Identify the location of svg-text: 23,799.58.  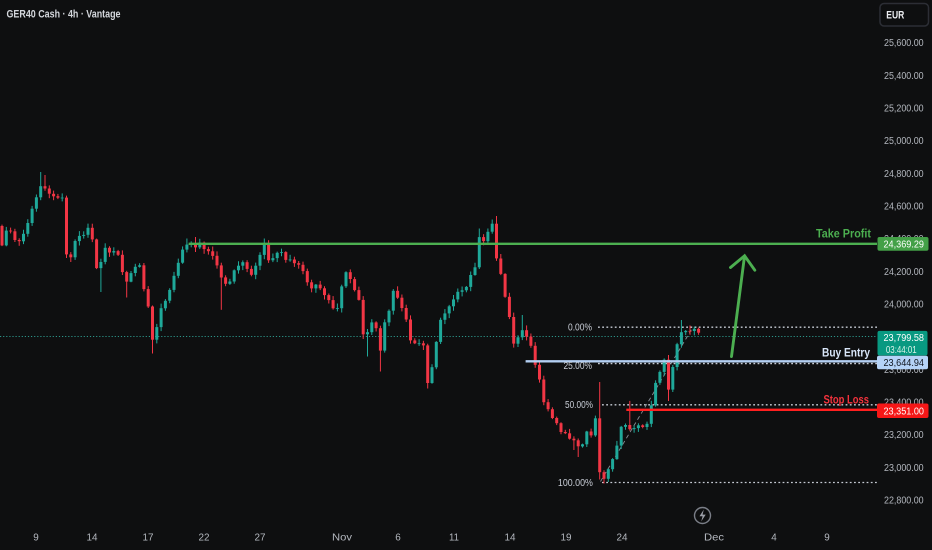
(904, 338).